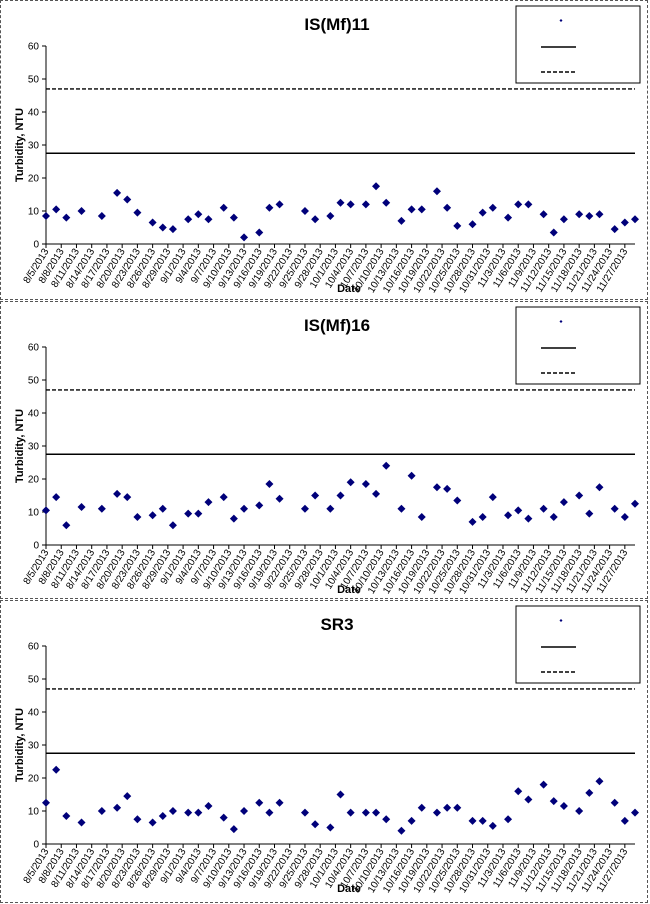 The width and height of the screenshot is (650, 904). Describe the element at coordinates (34, 80) in the screenshot. I see `y-tick-label: 50` at that location.